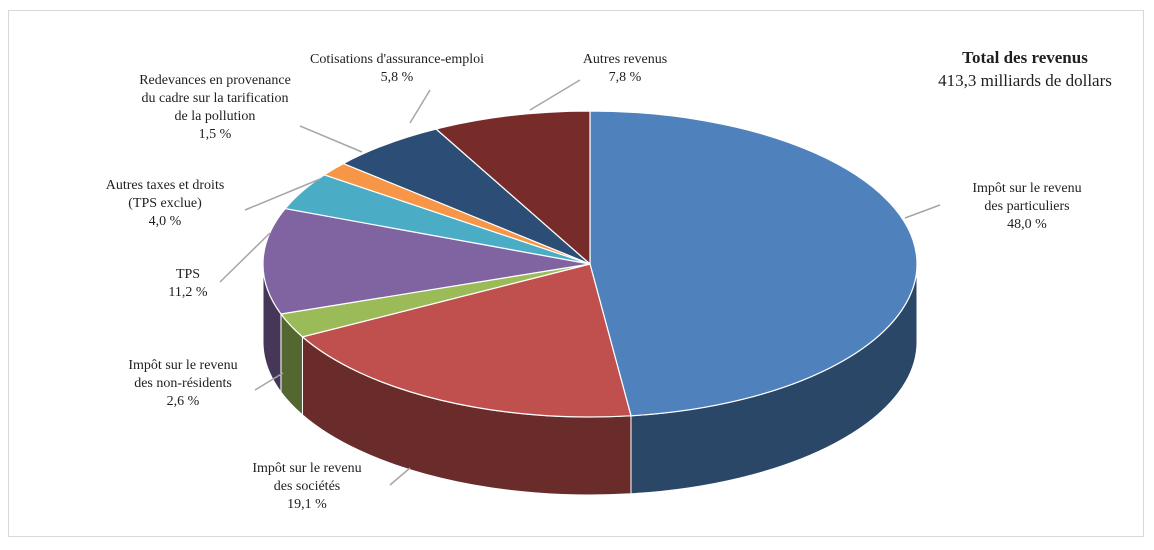  What do you see at coordinates (188, 274) in the screenshot?
I see `slice-category-label: TPS` at bounding box center [188, 274].